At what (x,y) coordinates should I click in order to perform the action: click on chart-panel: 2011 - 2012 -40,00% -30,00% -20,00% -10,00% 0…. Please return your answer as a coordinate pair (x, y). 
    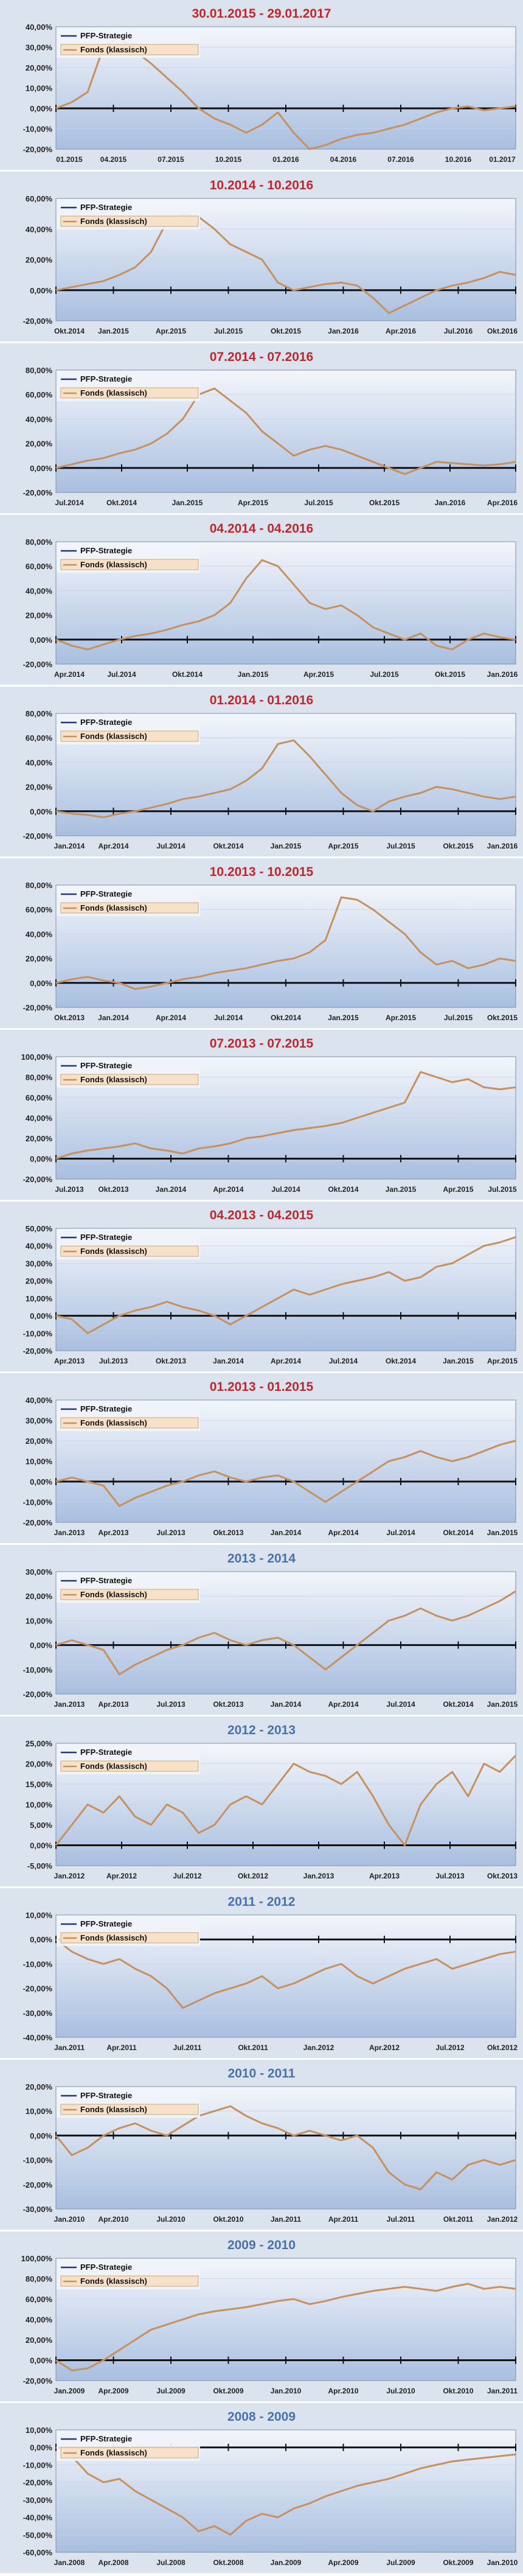
    Looking at the image, I should click on (261, 1973).